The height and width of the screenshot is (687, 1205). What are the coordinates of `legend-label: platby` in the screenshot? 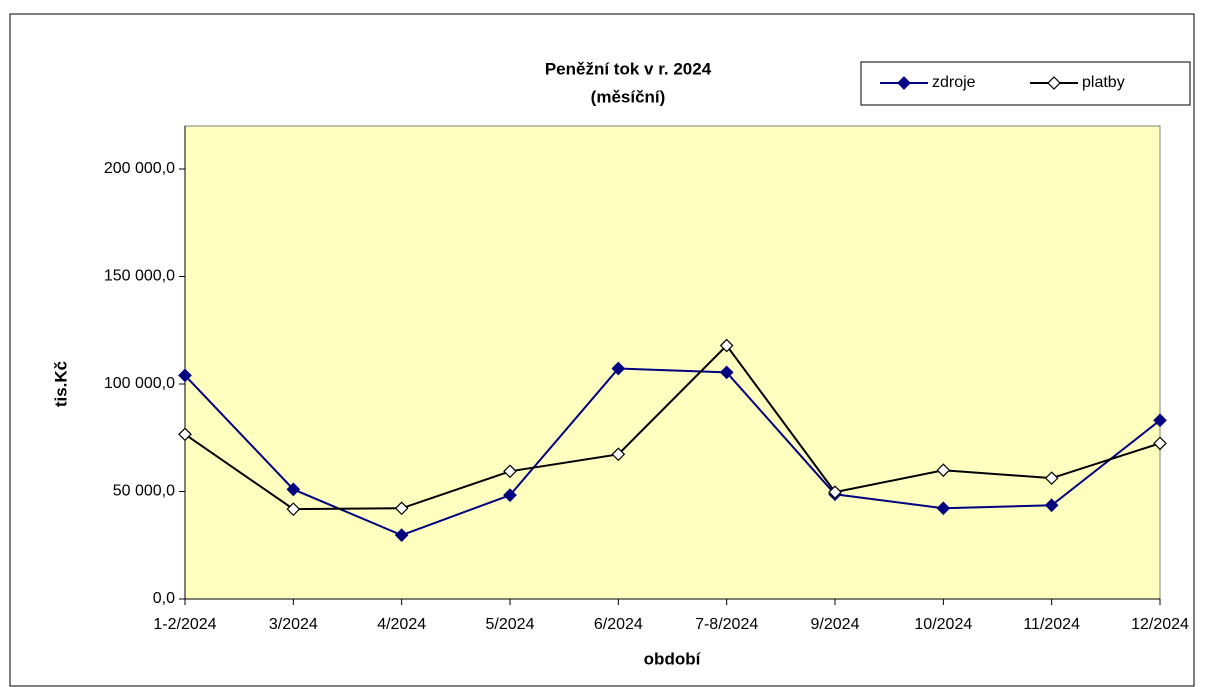 It's located at (1103, 82).